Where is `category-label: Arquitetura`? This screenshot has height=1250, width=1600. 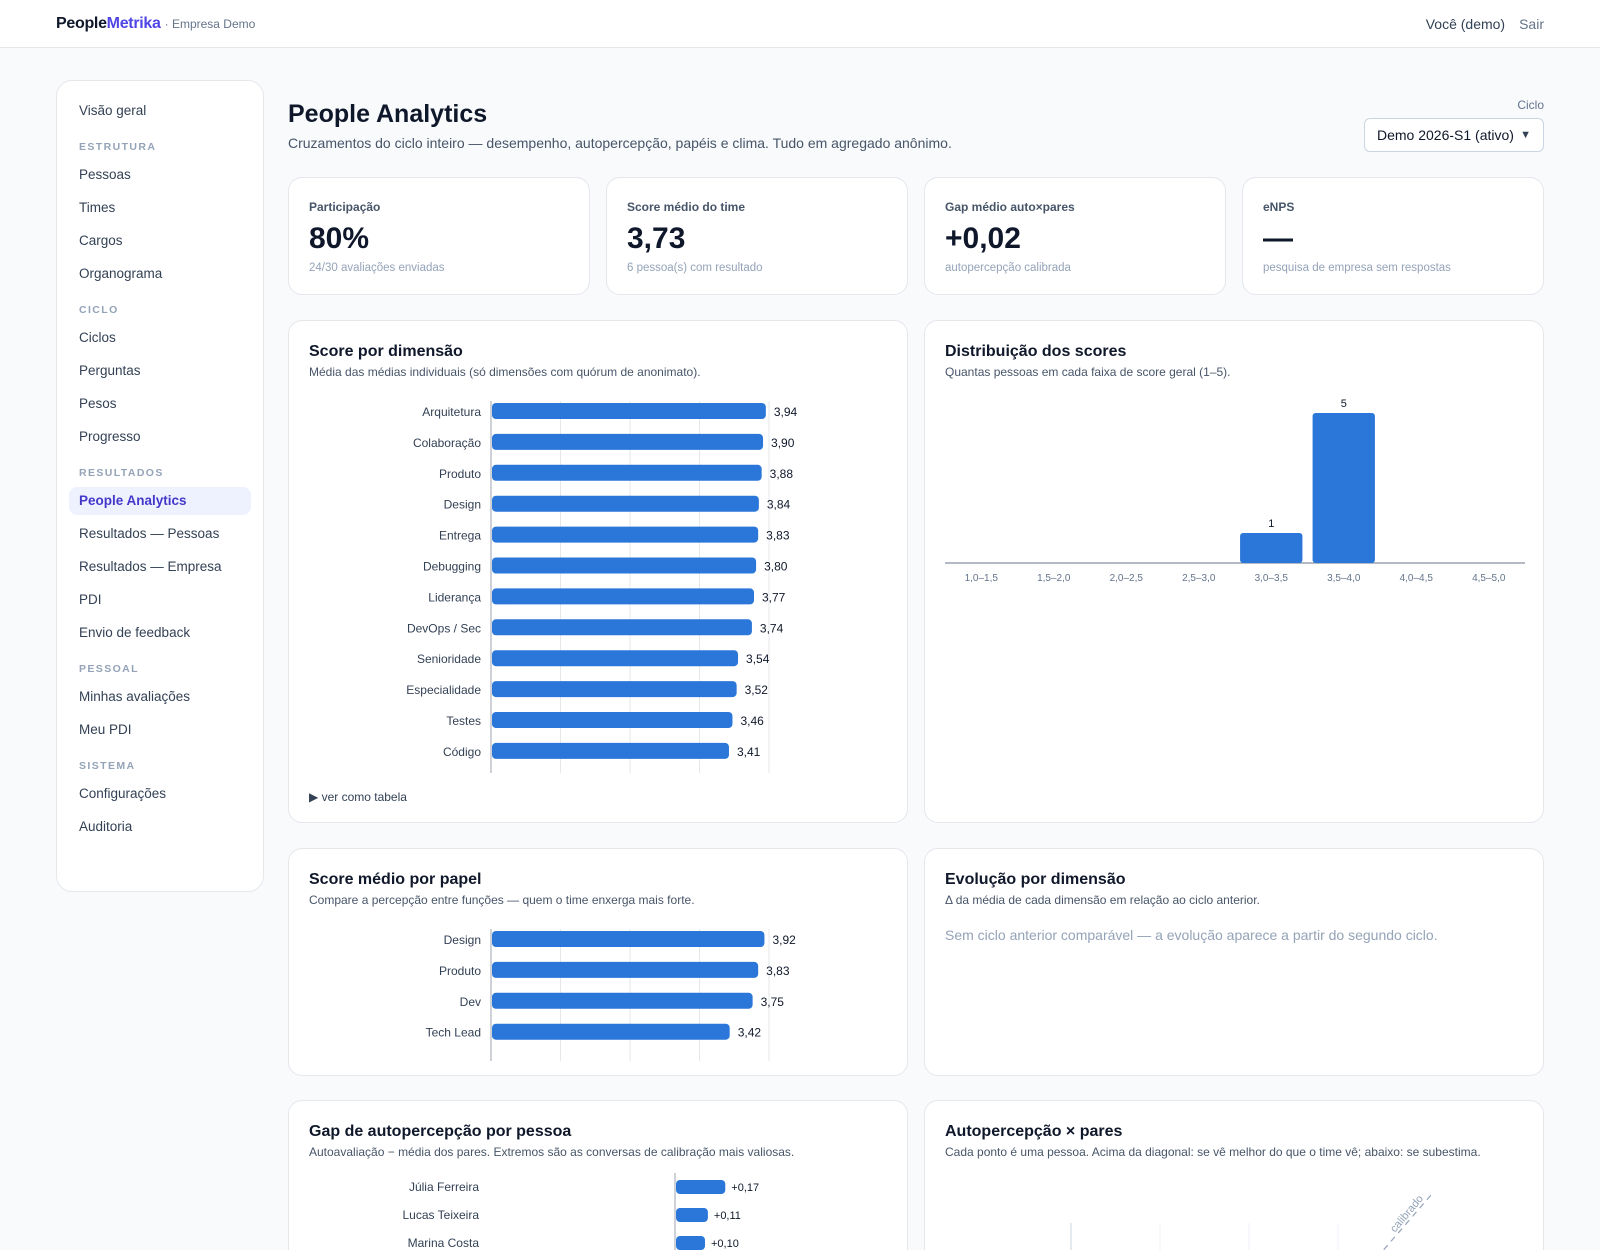 category-label: Arquitetura is located at coordinates (451, 412).